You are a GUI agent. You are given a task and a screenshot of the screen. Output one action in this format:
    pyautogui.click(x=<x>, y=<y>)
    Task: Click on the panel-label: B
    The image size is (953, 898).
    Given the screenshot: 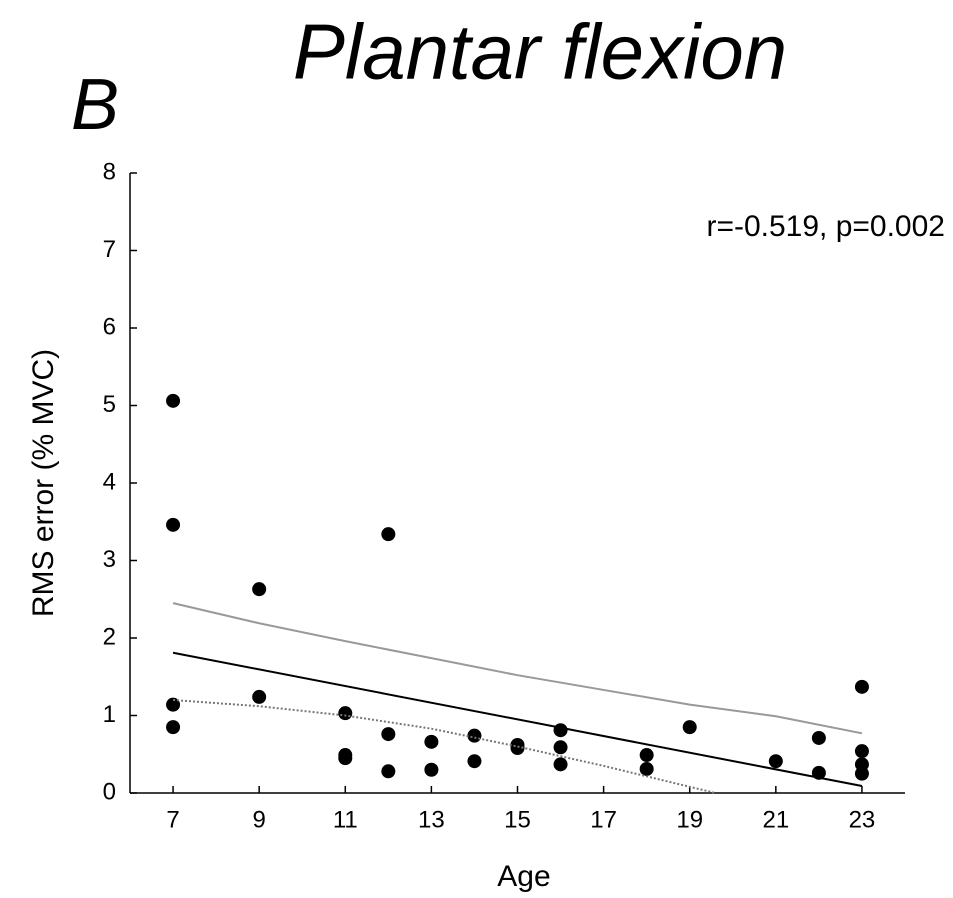 What is the action you would take?
    pyautogui.click(x=95, y=105)
    